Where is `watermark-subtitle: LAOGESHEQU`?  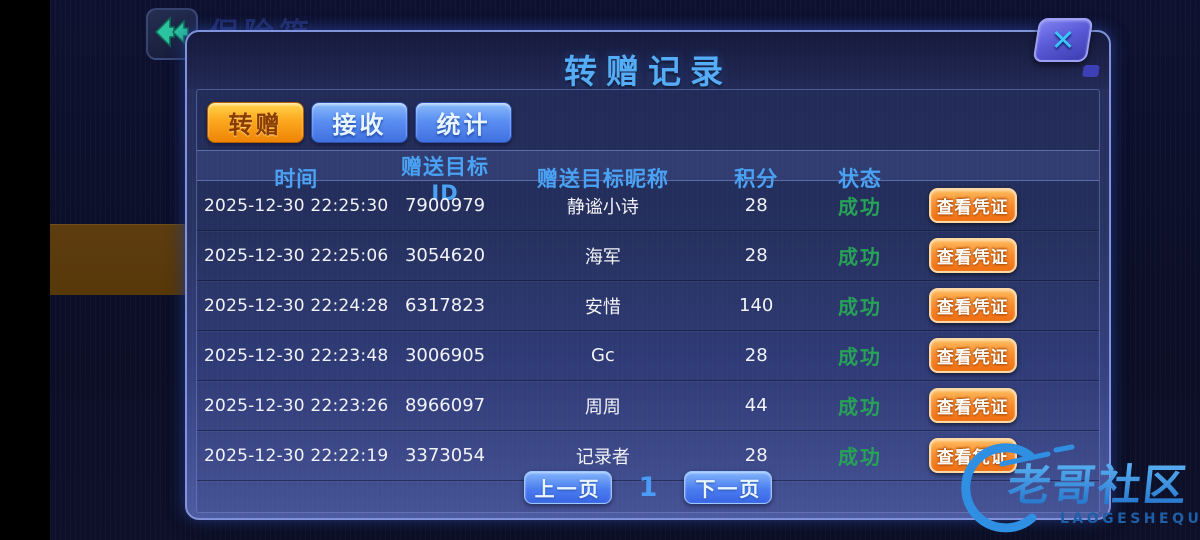 watermark-subtitle: LAOGESHEQU is located at coordinates (1130, 519).